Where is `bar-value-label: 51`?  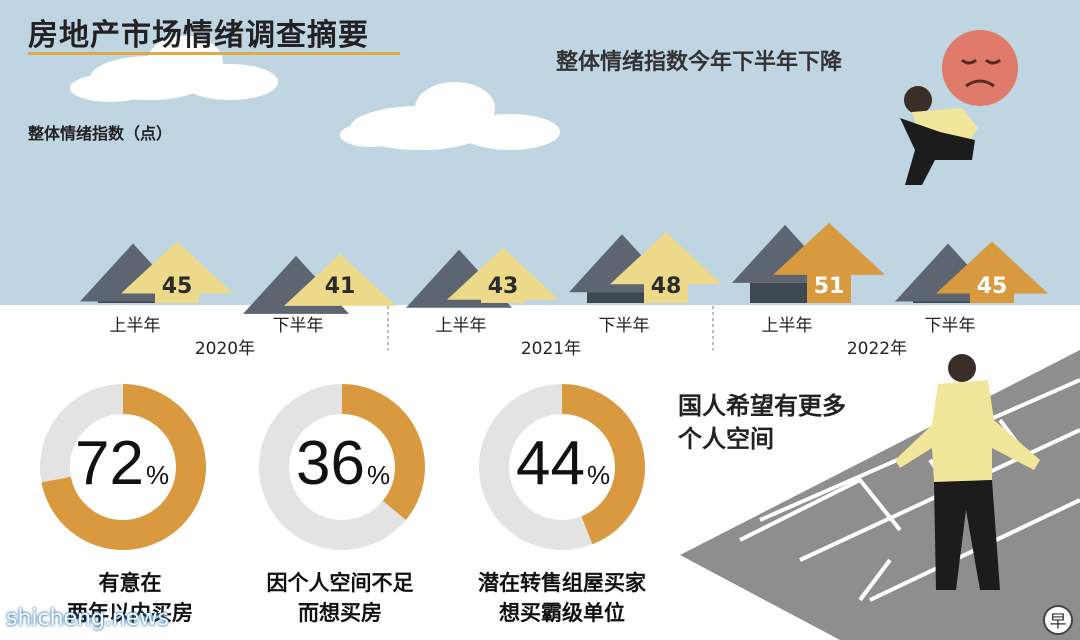 bar-value-label: 51 is located at coordinates (829, 286).